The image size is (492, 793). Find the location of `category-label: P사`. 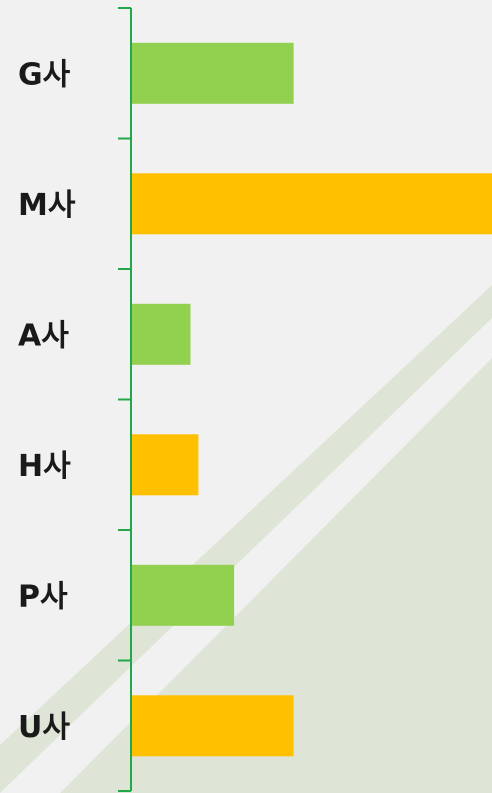

category-label: P사 is located at coordinates (43, 596).